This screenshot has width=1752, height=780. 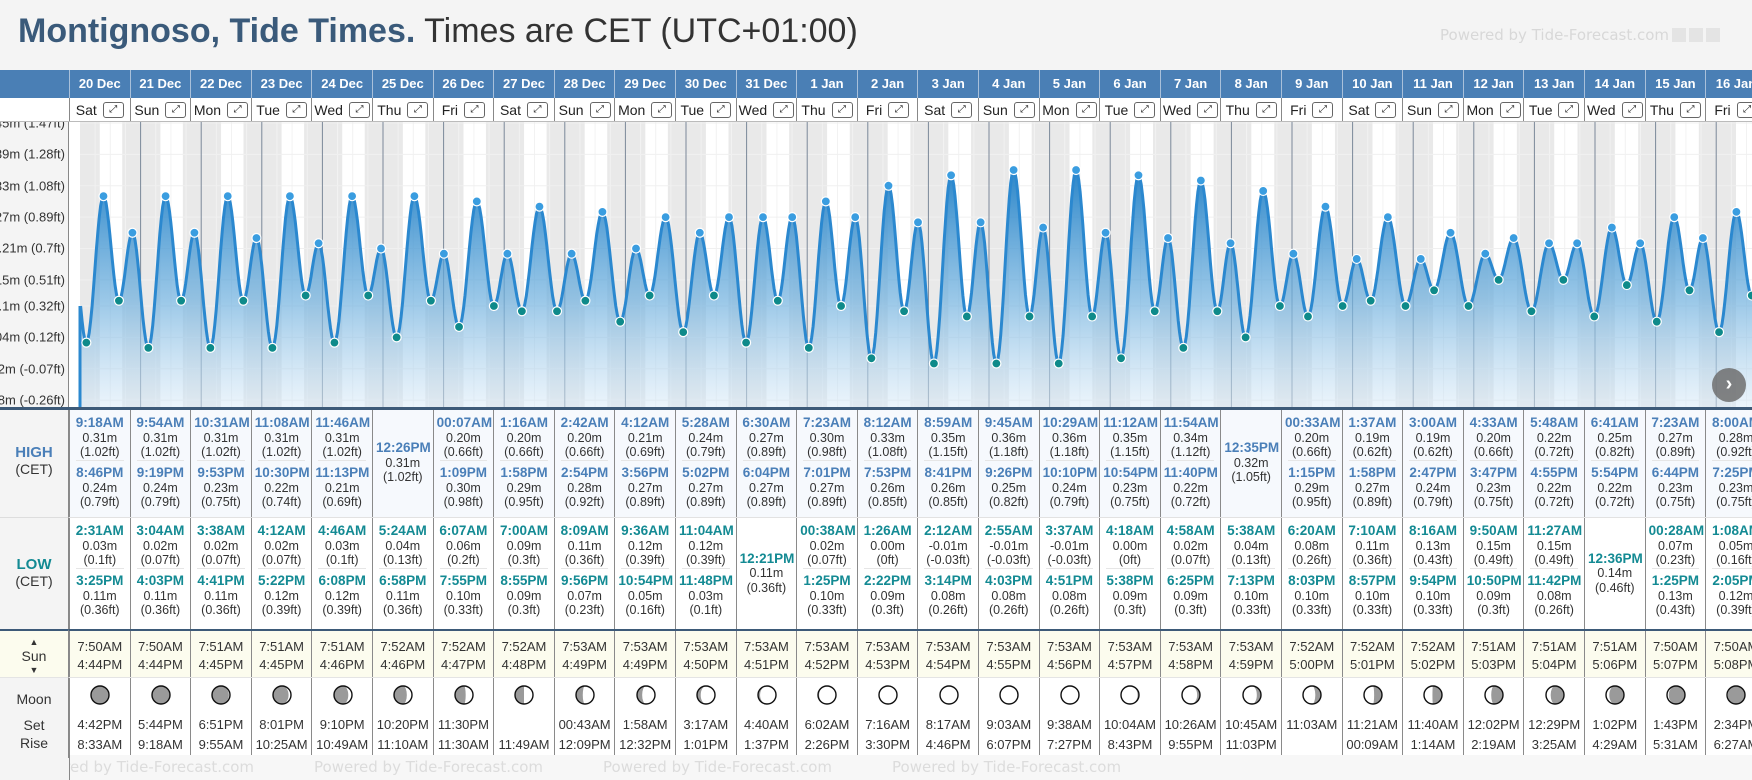 What do you see at coordinates (1432, 717) in the screenshot?
I see `moon-cell: 11:40AM 1:14AM` at bounding box center [1432, 717].